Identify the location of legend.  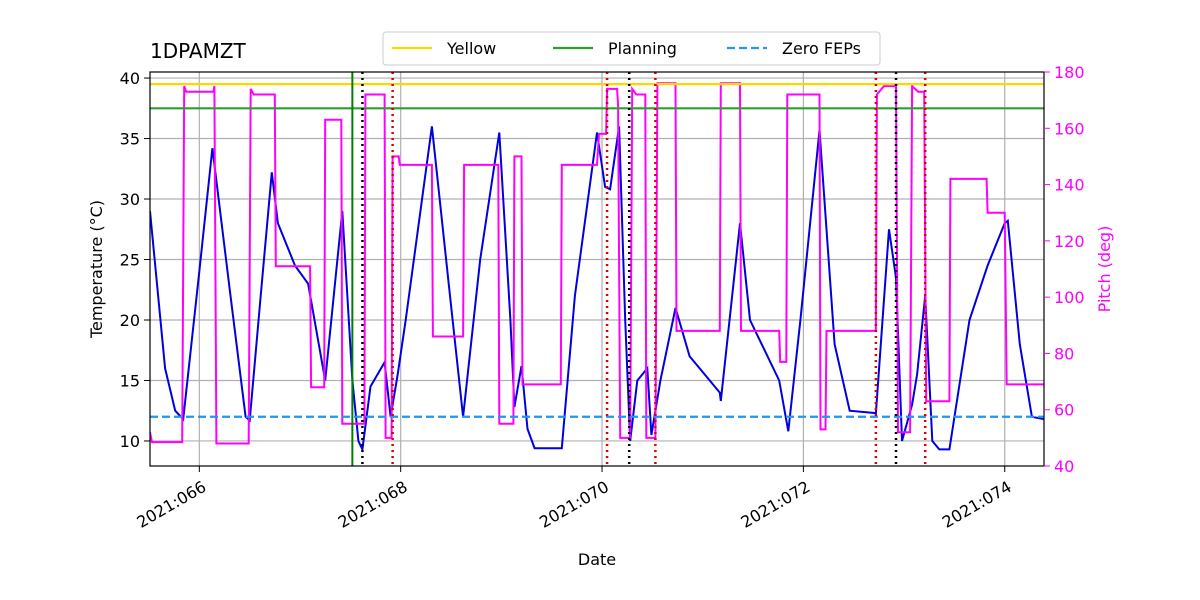
(631, 48).